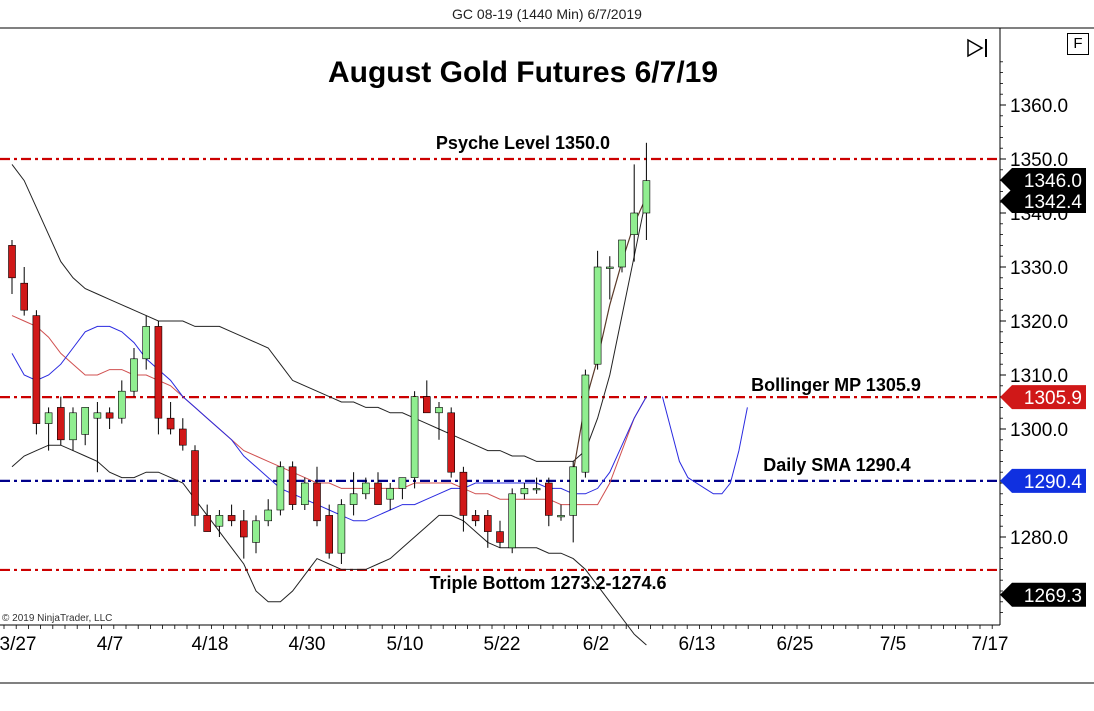 The height and width of the screenshot is (711, 1094). I want to click on level-label: Psyche Level 1350.0, so click(523, 143).